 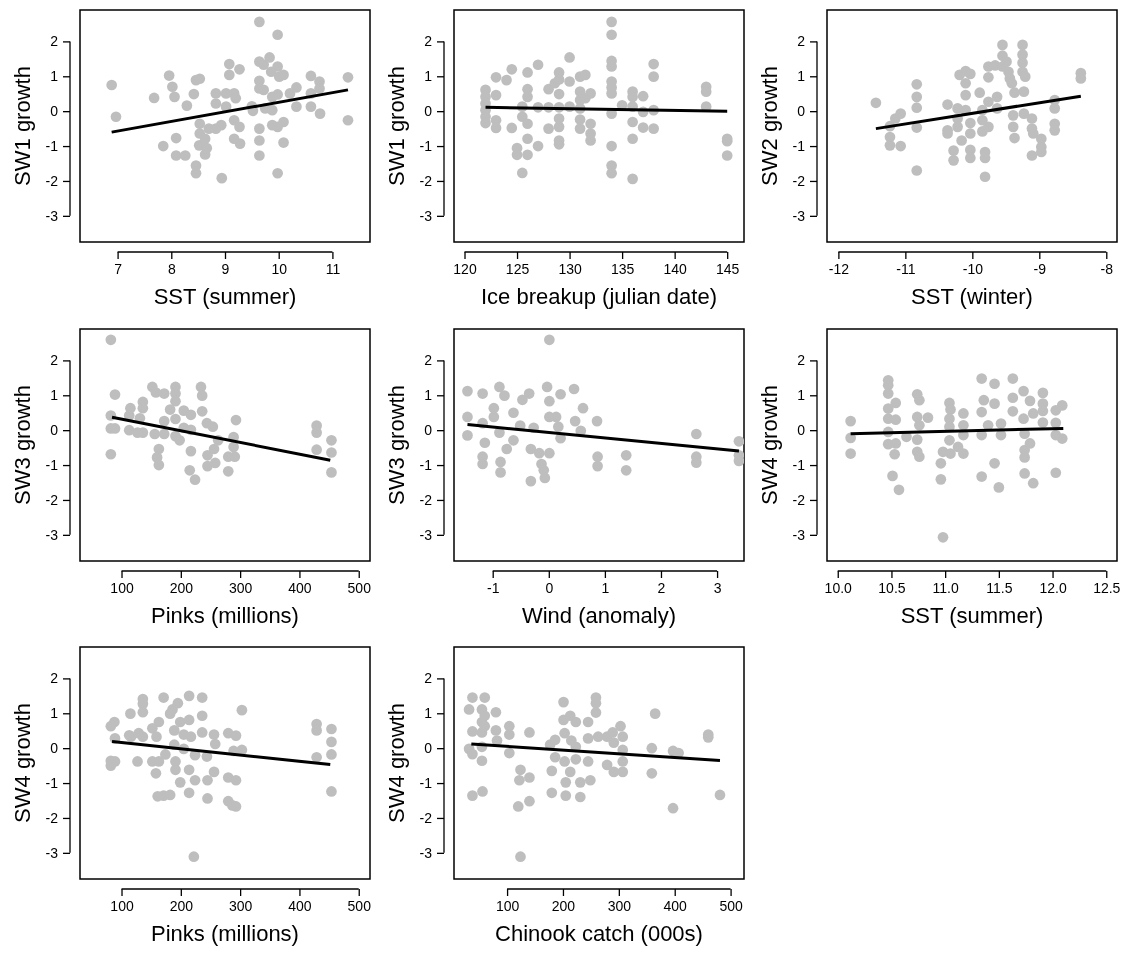 I want to click on x-tick-label: 2, so click(x=661, y=587).